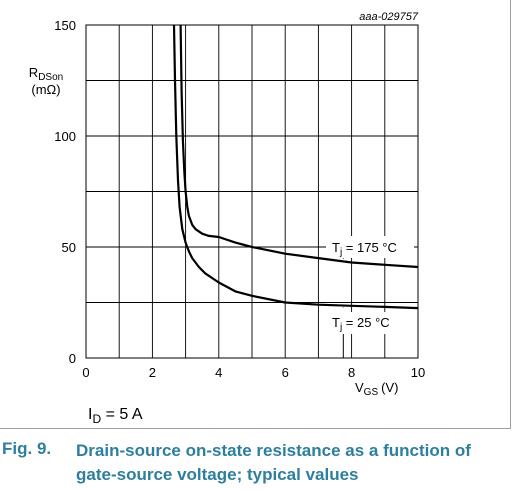 The image size is (515, 490). I want to click on x-tick-label: 4, so click(218, 372).